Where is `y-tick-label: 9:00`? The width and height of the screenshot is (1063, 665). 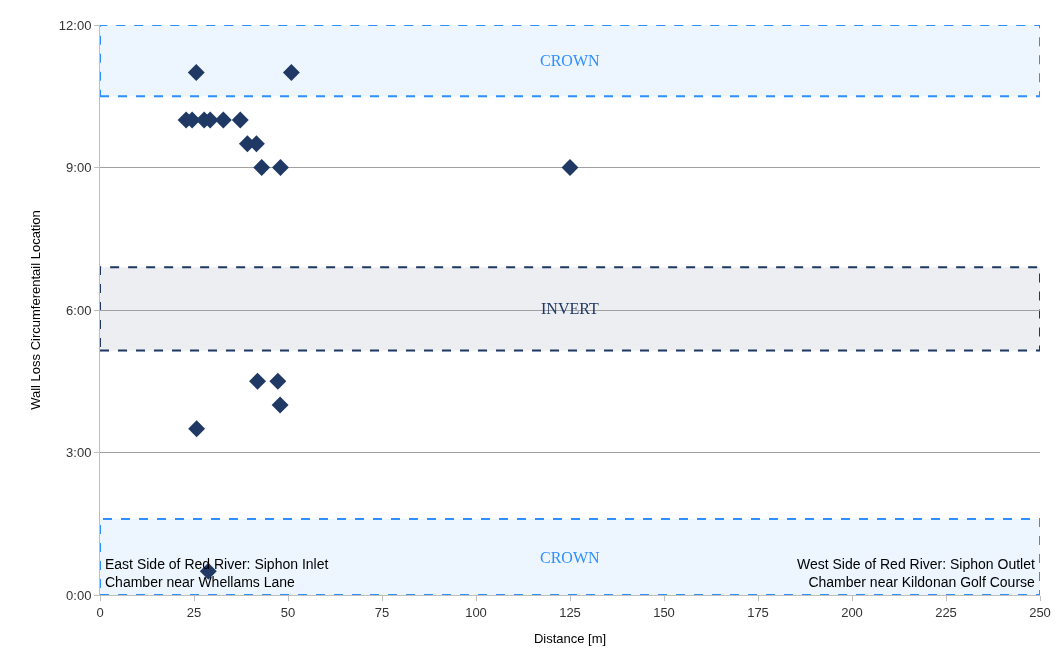
y-tick-label: 9:00 is located at coordinates (79, 168).